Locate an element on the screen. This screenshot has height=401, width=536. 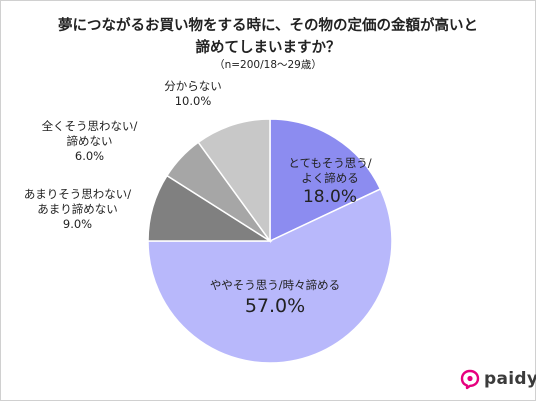
chart-subtitle: （n=200/18～29歳） is located at coordinates (268, 65).